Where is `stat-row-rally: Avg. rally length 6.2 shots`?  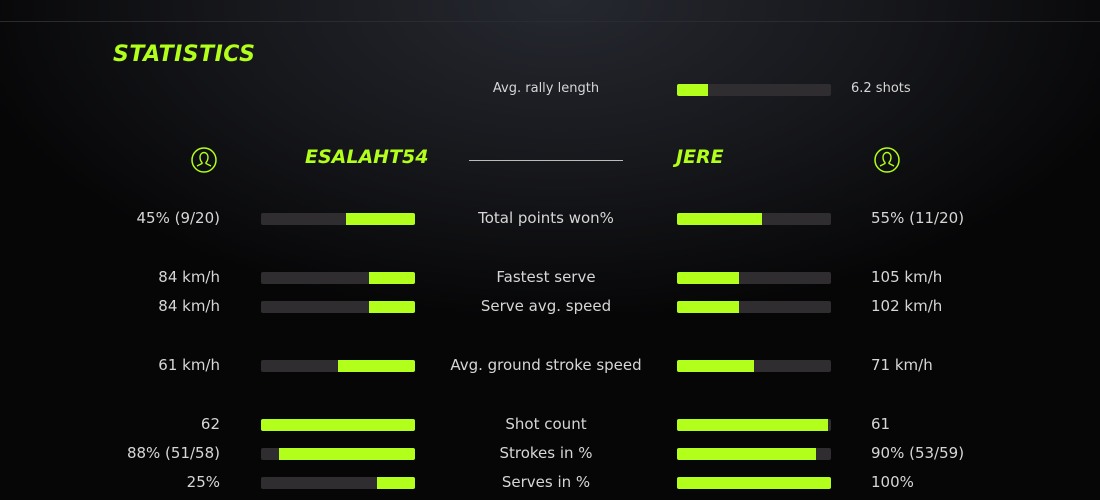
stat-row-rally: Avg. rally length 6.2 shots is located at coordinates (550, 89).